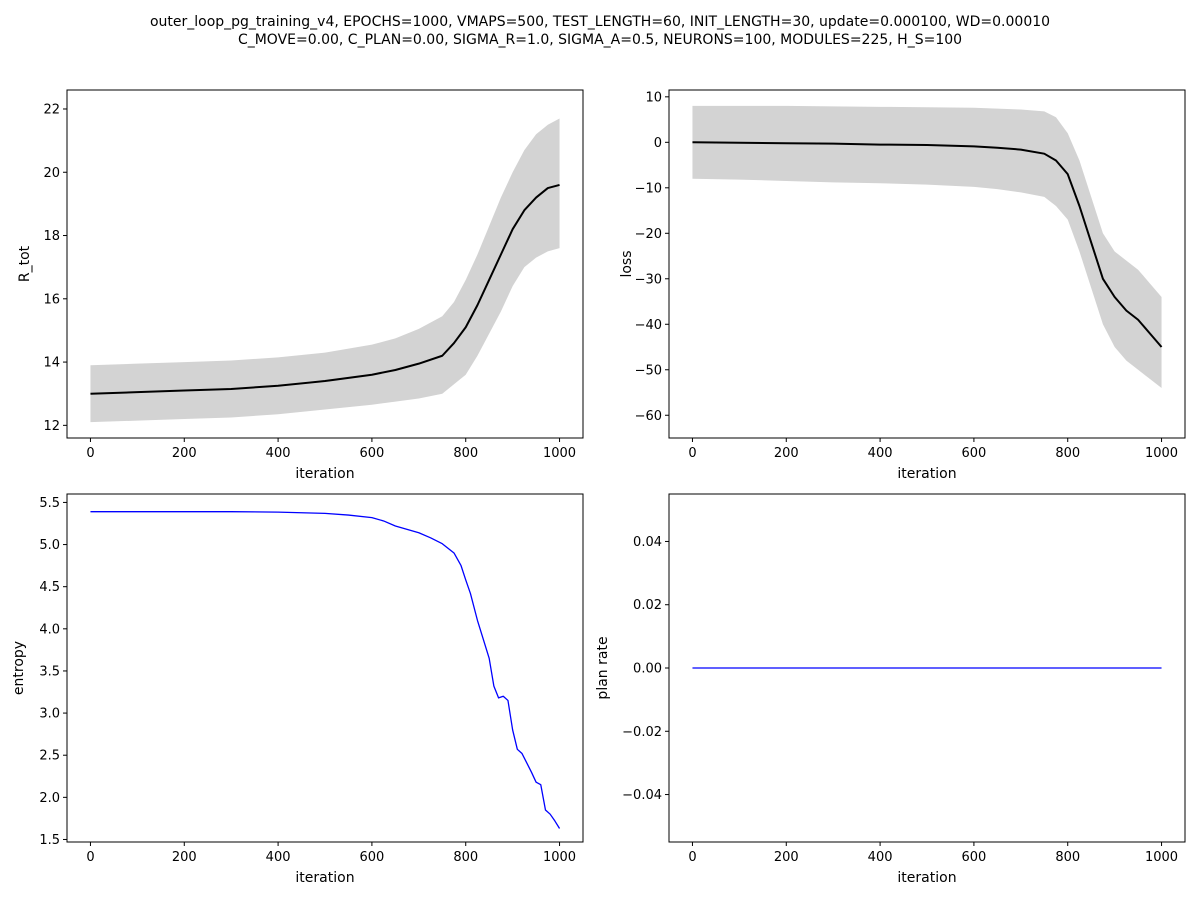 The height and width of the screenshot is (900, 1200). Describe the element at coordinates (49, 629) in the screenshot. I see `y-tick-label: 4.0` at that location.